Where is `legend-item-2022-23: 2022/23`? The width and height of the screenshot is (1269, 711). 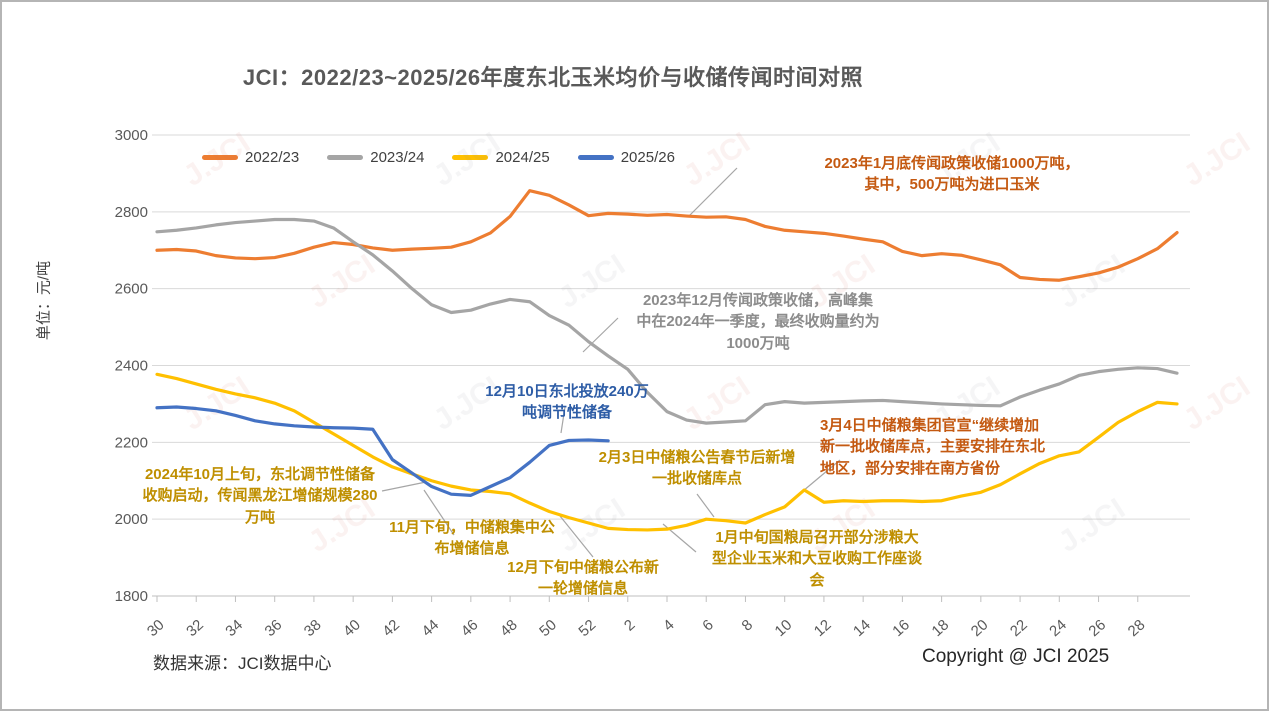 legend-item-2022-23: 2022/23 is located at coordinates (250, 157).